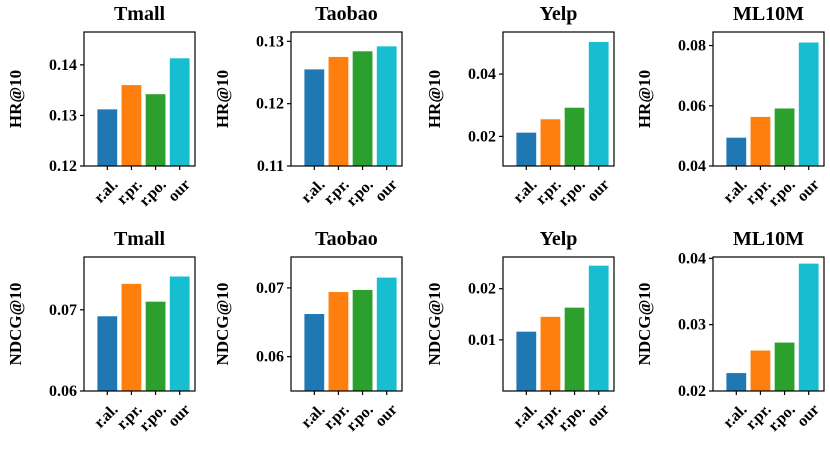  I want to click on y-tick-label: 0.01, so click(482, 340).